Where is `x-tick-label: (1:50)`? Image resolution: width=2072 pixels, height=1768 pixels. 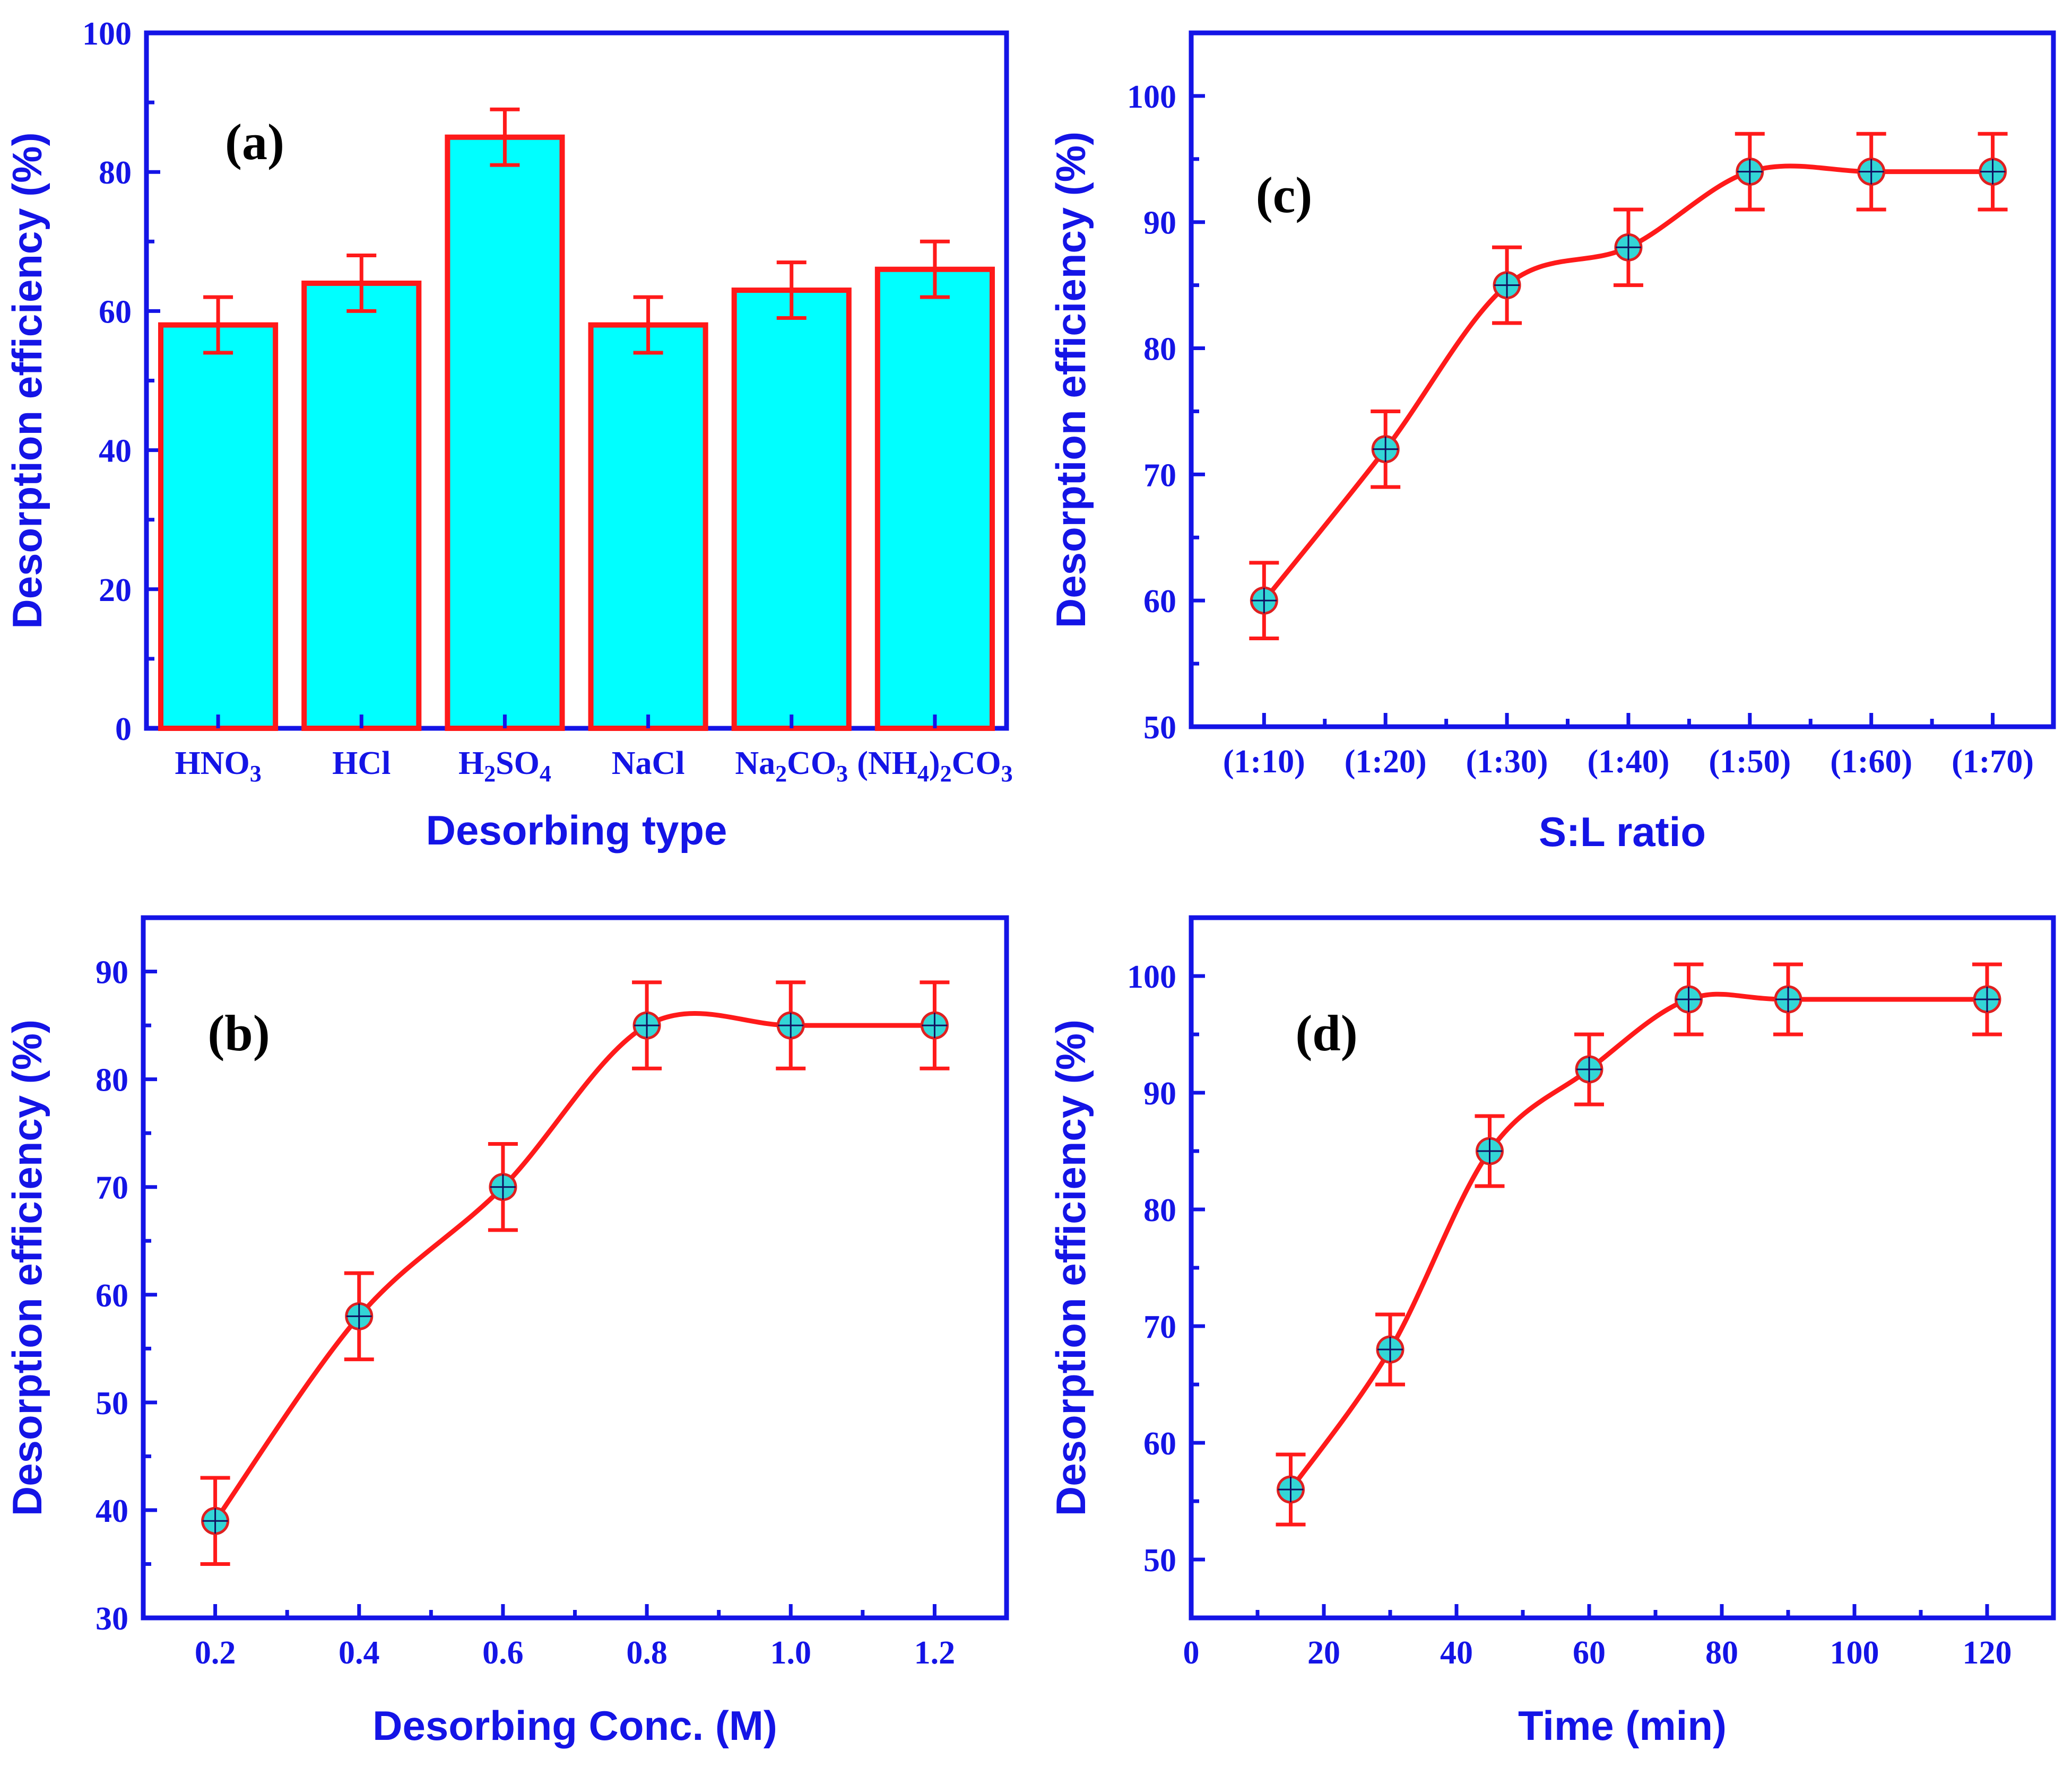
x-tick-label: (1:50) is located at coordinates (1750, 762).